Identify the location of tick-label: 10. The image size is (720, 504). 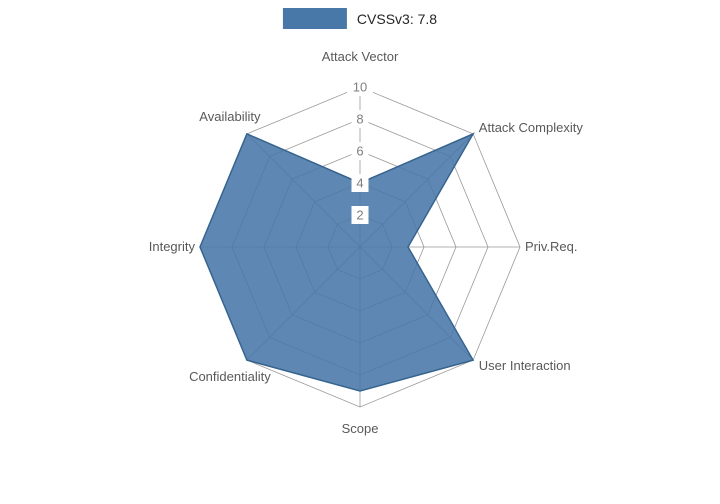
(360, 87).